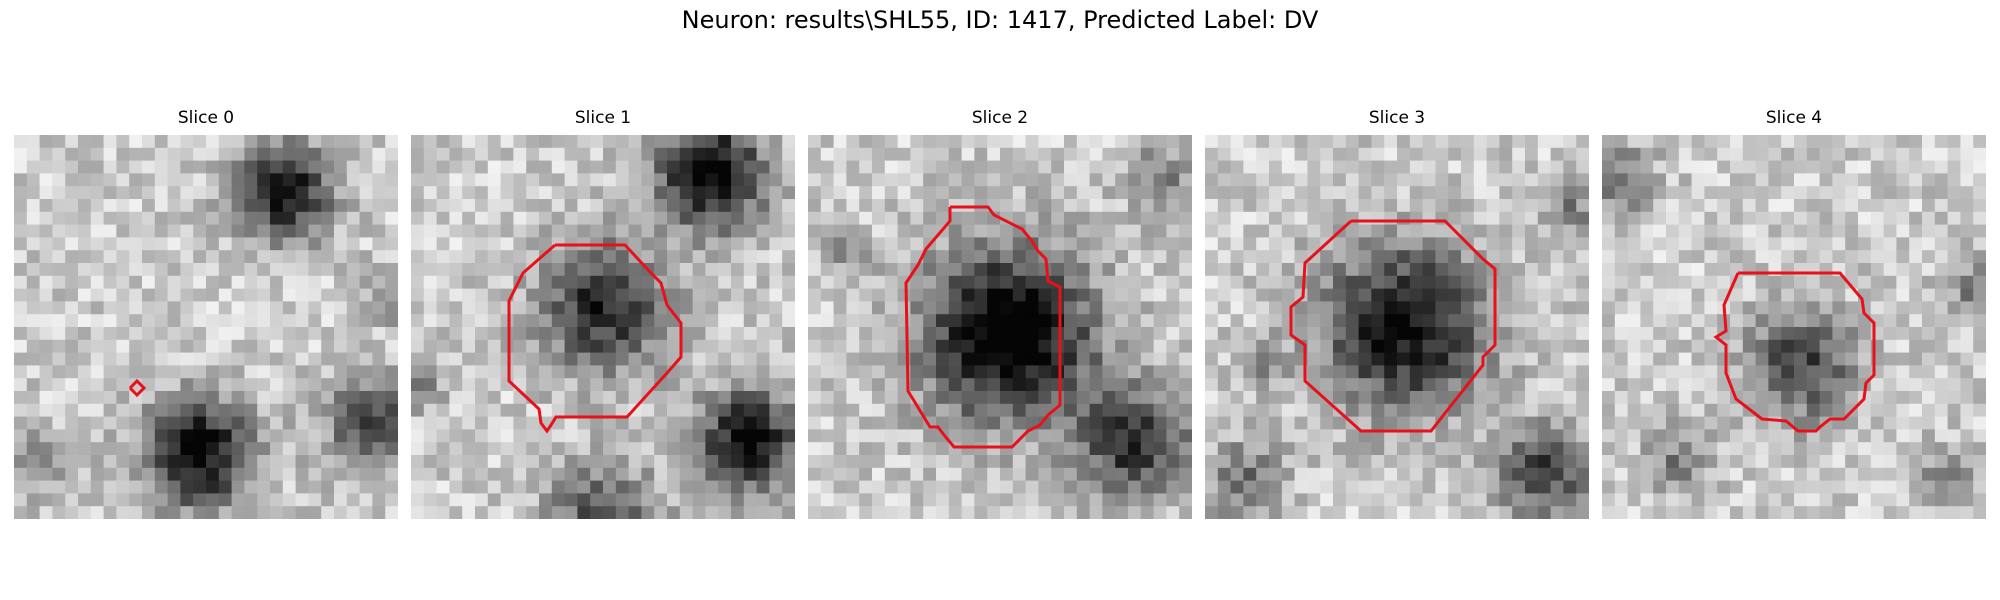 This screenshot has width=2000, height=600. Describe the element at coordinates (1794, 118) in the screenshot. I see `slice-title-4: Slice 4` at that location.